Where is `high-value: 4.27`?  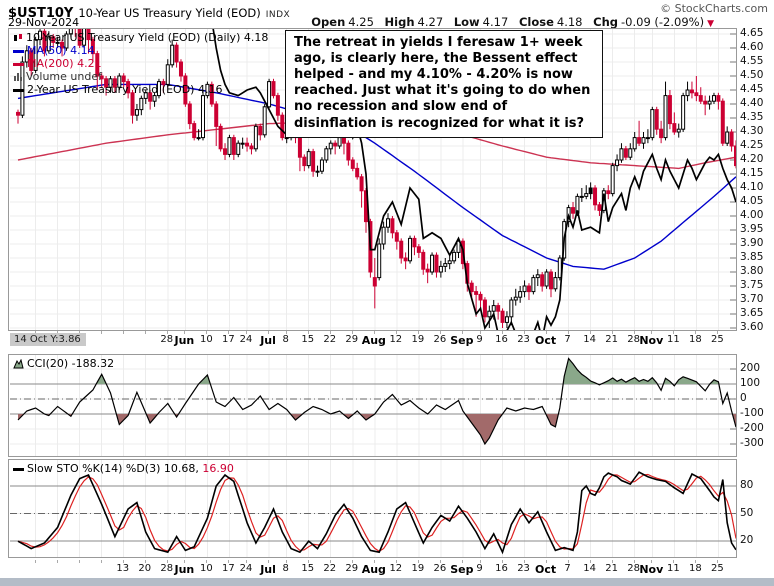
high-value: 4.27 is located at coordinates (430, 22).